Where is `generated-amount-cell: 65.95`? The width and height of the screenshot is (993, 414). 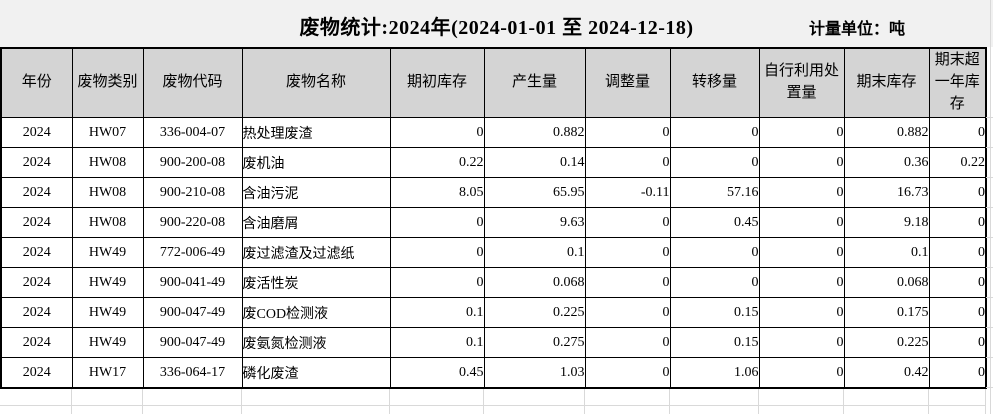 generated-amount-cell: 65.95 is located at coordinates (534, 192).